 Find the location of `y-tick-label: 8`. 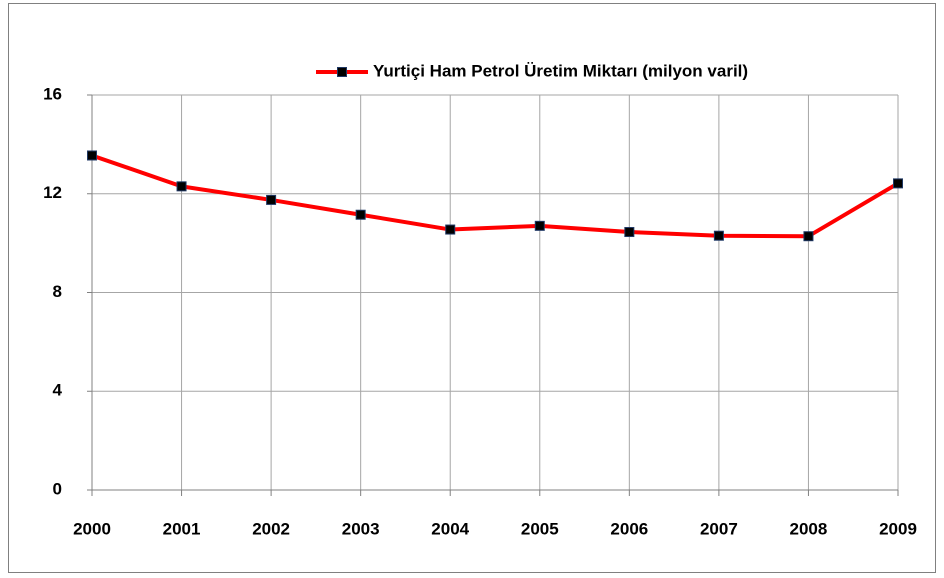

y-tick-label: 8 is located at coordinates (57, 291).